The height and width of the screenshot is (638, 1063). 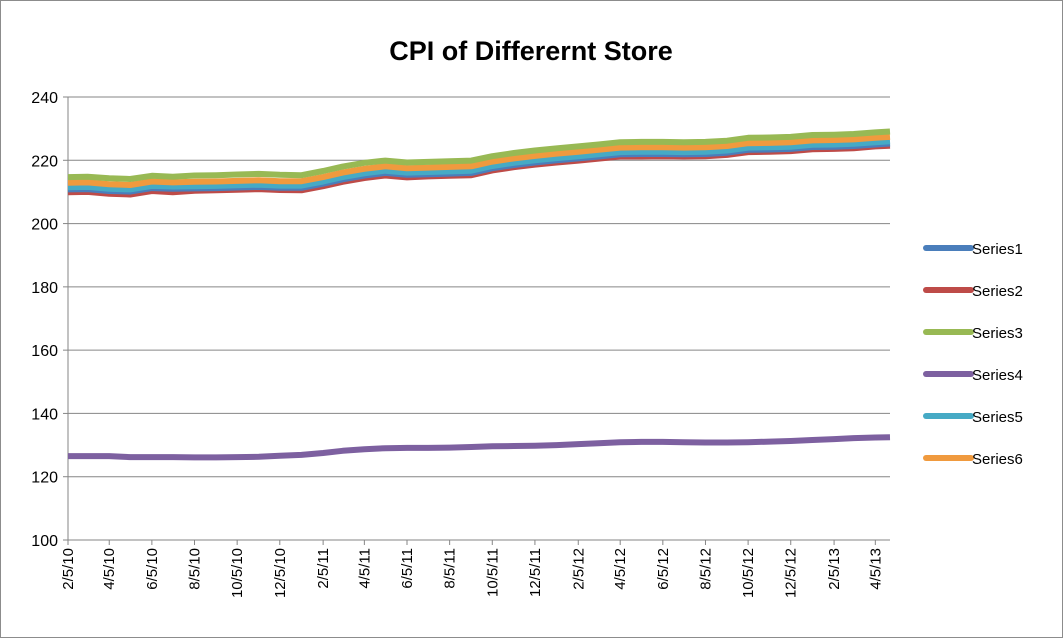 What do you see at coordinates (875, 569) in the screenshot?
I see `x-tick-label: 4/5/13` at bounding box center [875, 569].